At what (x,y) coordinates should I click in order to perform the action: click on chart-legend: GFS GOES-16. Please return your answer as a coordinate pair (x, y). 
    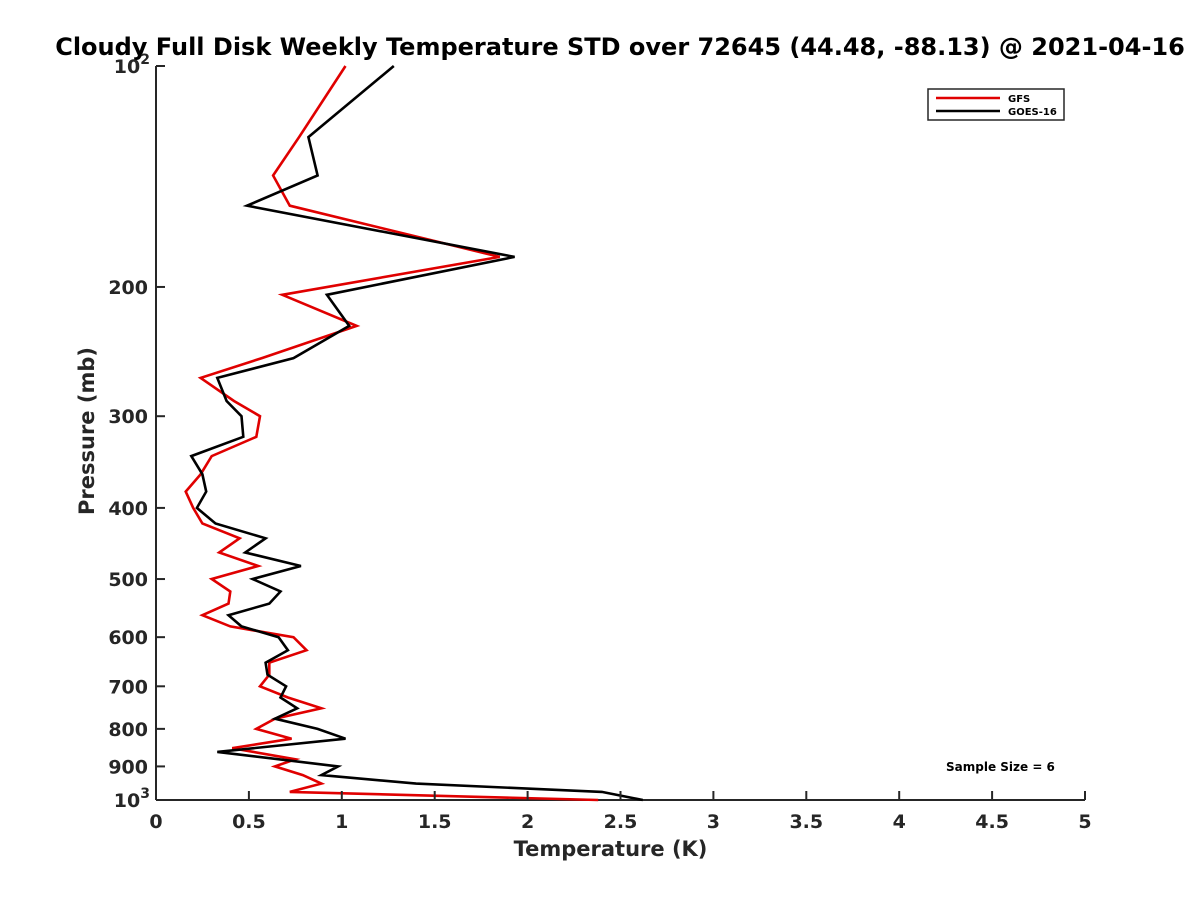
    Looking at the image, I should click on (996, 104).